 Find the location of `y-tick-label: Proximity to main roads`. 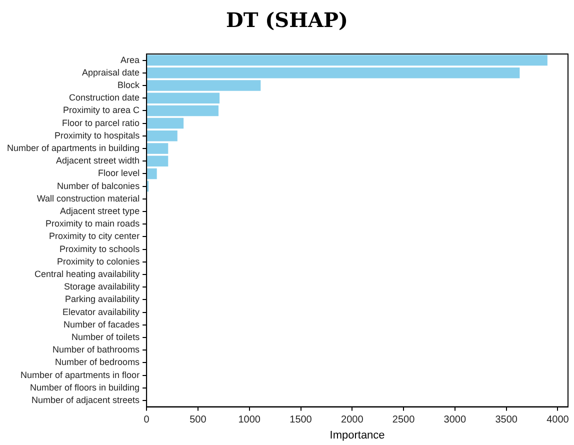

y-tick-label: Proximity to main roads is located at coordinates (93, 223).